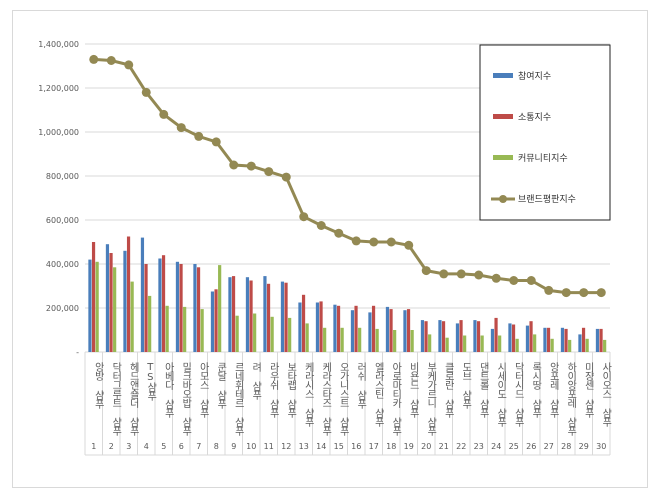 Image resolution: width=660 pixels, height=498 pixels. Describe the element at coordinates (356, 446) in the screenshot. I see `rank-label: 16` at that location.